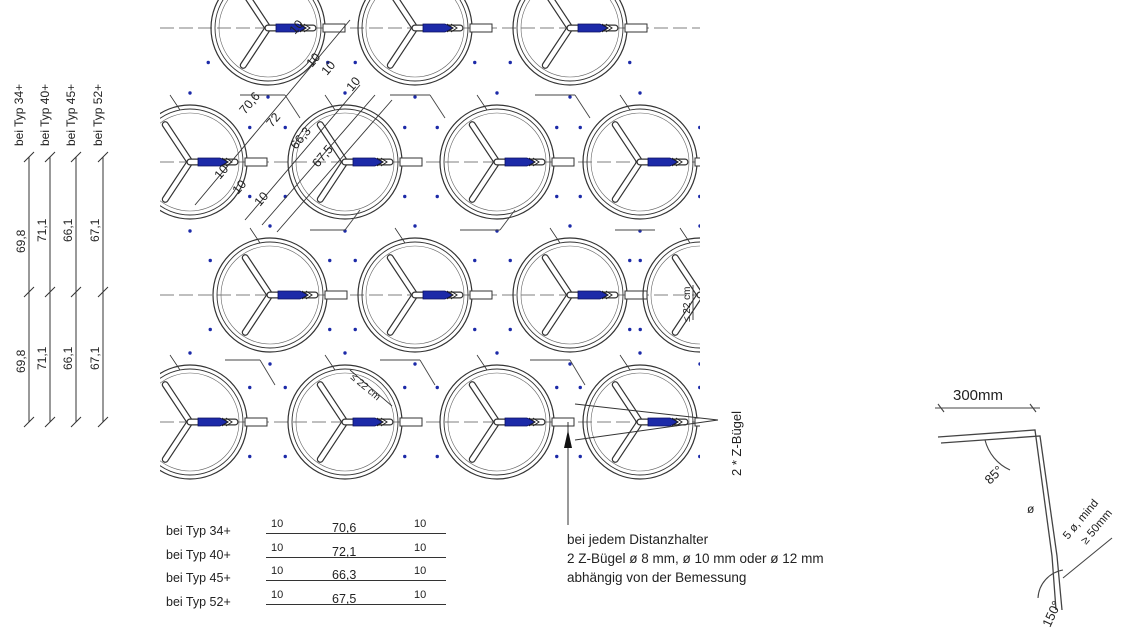  Describe the element at coordinates (344, 598) in the screenshot. I see `dim-row-b: 67,5` at that location.